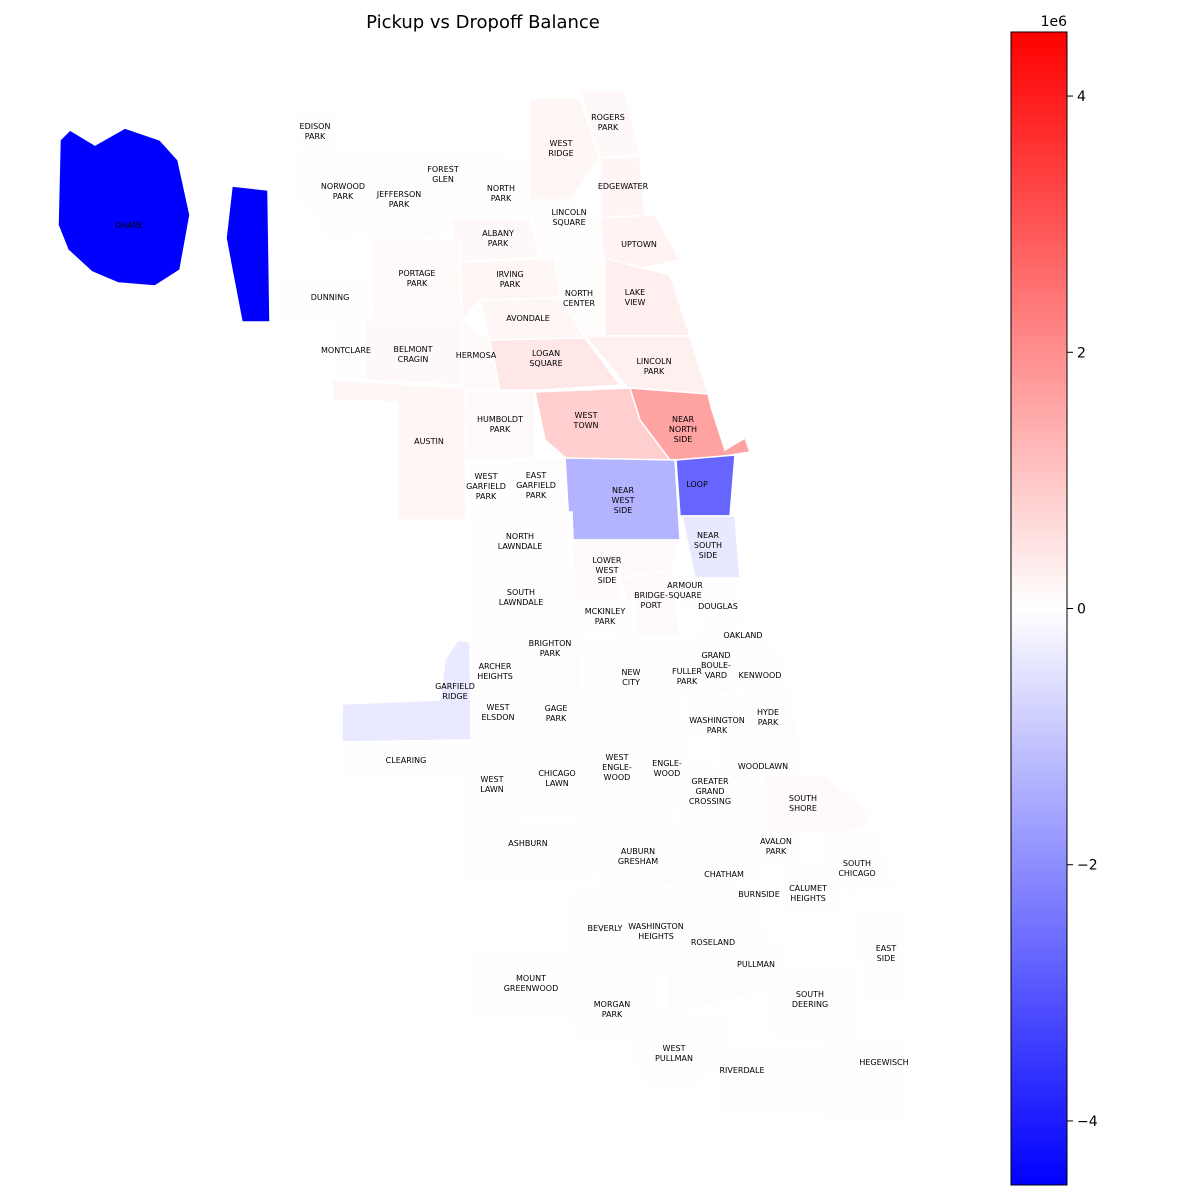 This screenshot has height=1200, width=1200. Describe the element at coordinates (819, 804) in the screenshot. I see `region-south-shore` at that location.